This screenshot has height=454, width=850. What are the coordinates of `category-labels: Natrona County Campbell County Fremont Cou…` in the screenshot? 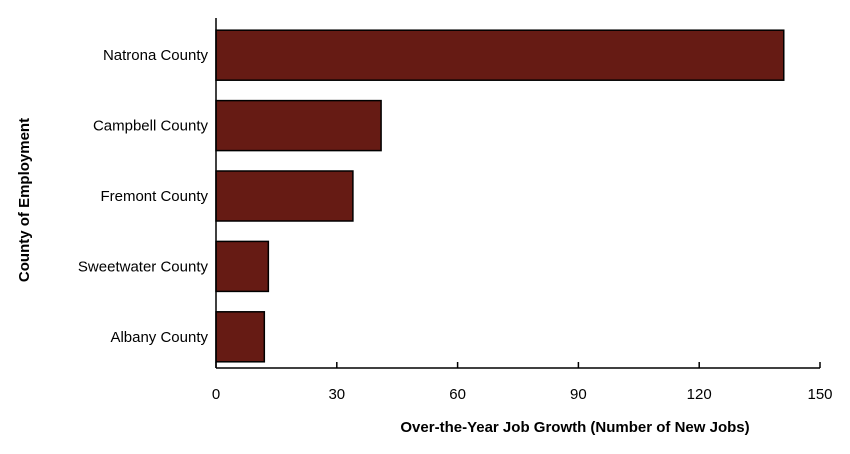 It's located at (143, 196).